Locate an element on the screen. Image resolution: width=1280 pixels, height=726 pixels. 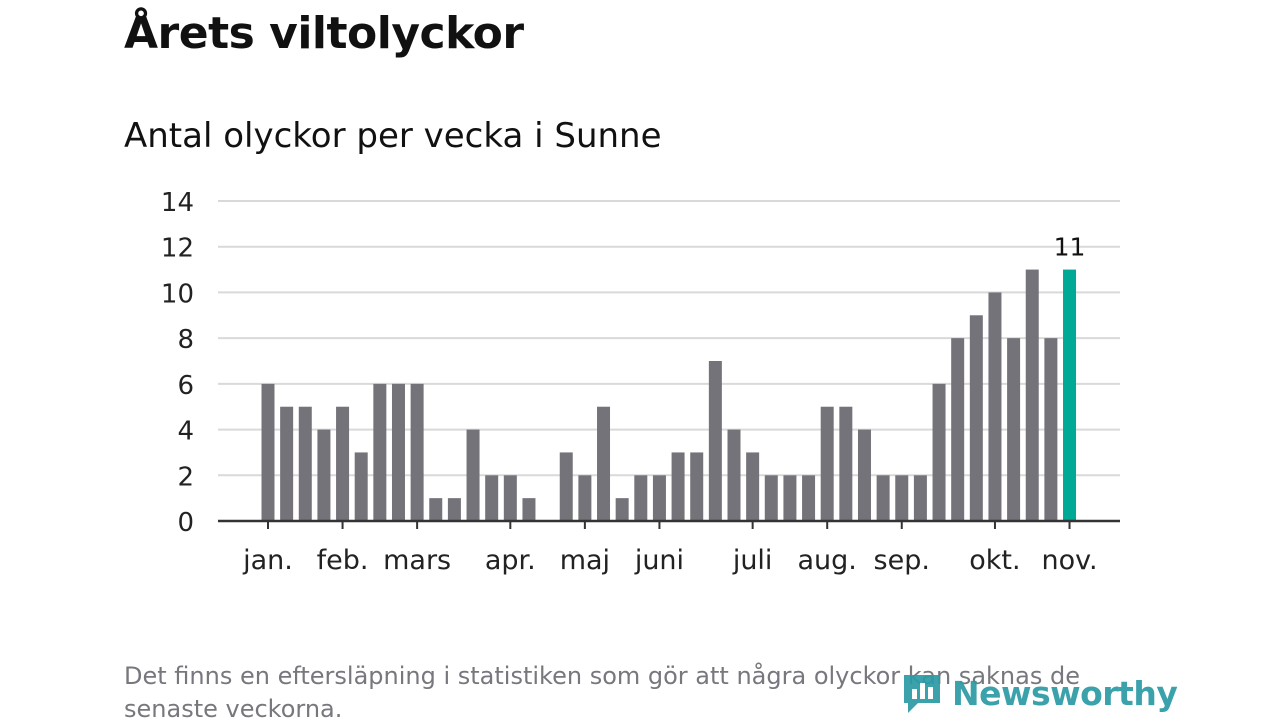
x-tick-label: aug. is located at coordinates (827, 560).